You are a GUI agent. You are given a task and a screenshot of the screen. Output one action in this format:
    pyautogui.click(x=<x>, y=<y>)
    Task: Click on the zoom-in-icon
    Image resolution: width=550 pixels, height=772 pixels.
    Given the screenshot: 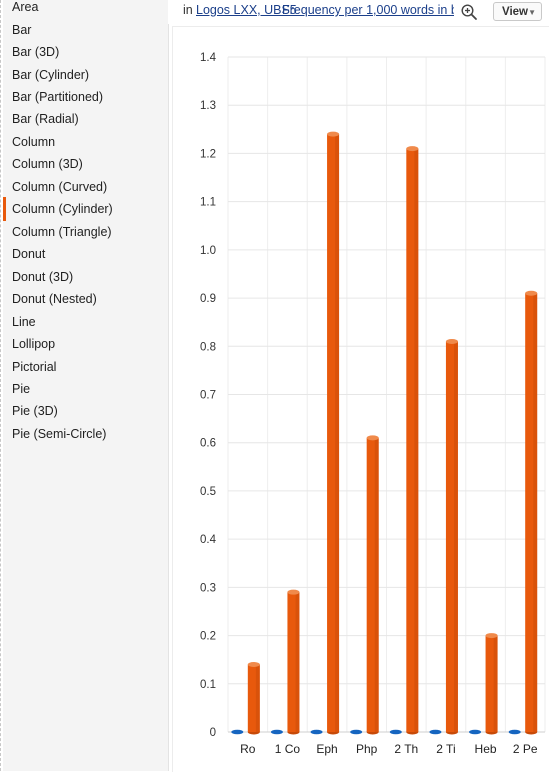 What is the action you would take?
    pyautogui.click(x=469, y=12)
    